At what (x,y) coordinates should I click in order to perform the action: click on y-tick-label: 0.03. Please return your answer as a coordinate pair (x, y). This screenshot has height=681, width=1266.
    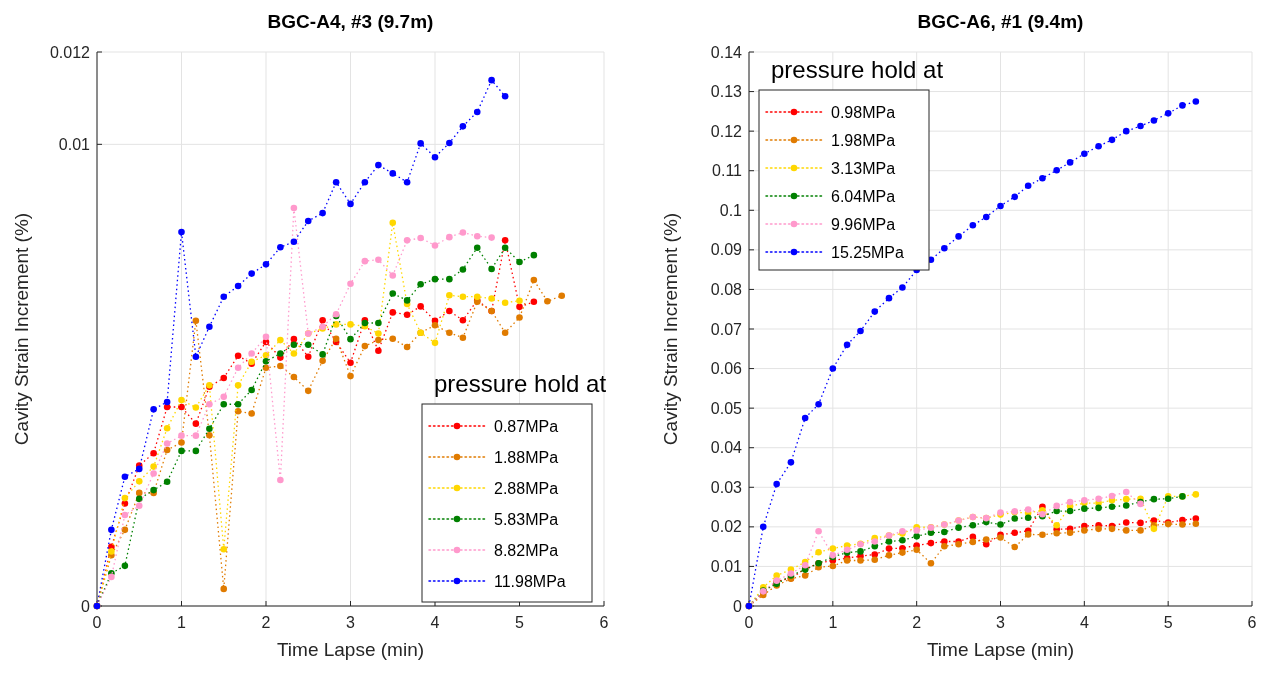
    Looking at the image, I should click on (726, 487).